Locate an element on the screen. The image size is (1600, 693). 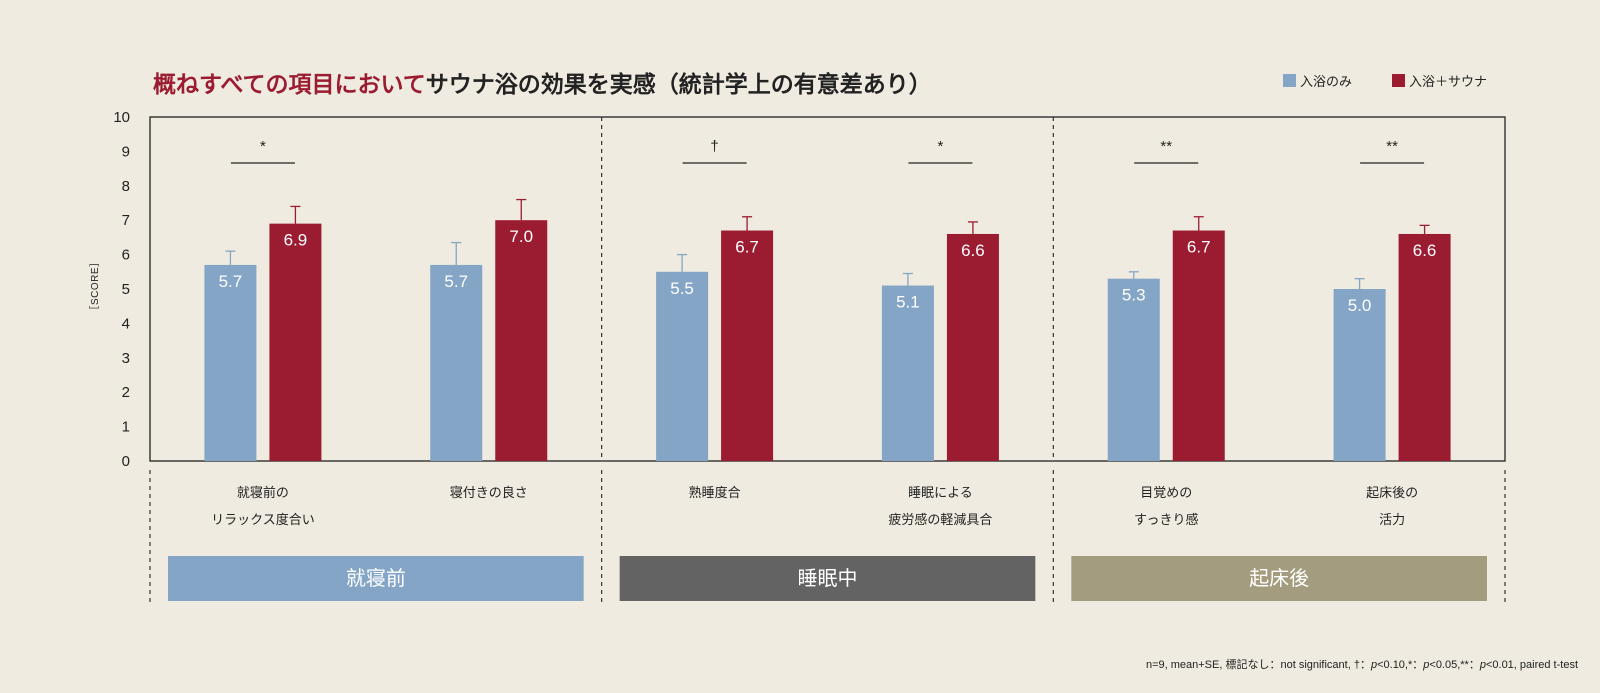
footnote-t2: <0.05,**： is located at coordinates (1454, 665).